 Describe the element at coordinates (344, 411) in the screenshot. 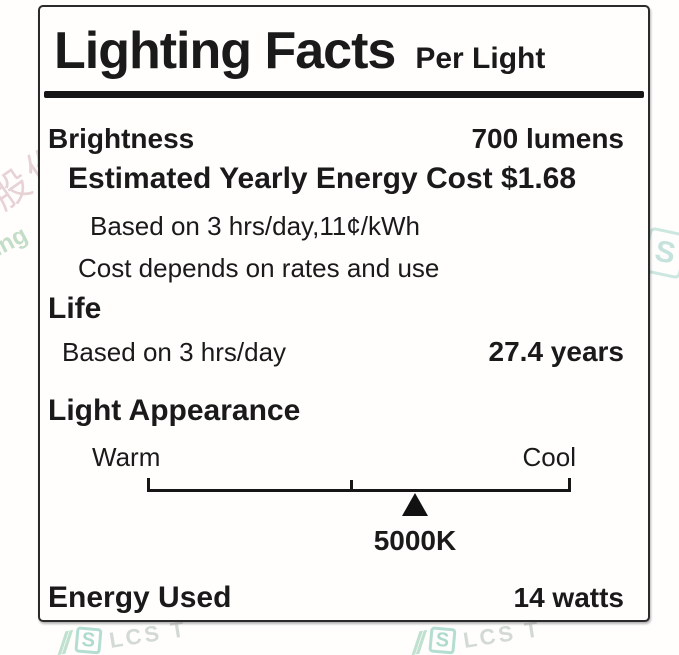

I see `light-appearance-heading-row: Light Appearance` at that location.